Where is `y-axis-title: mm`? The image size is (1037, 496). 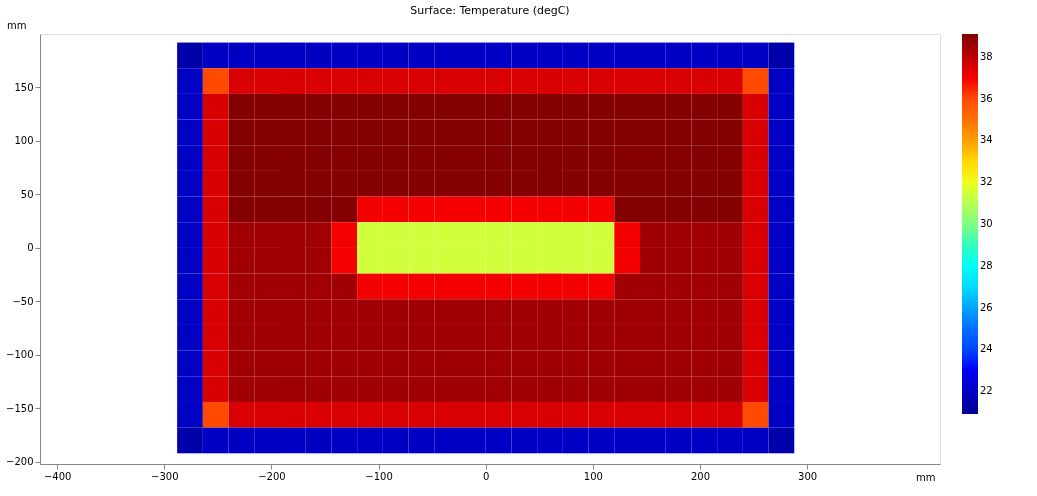 y-axis-title: mm is located at coordinates (17, 25).